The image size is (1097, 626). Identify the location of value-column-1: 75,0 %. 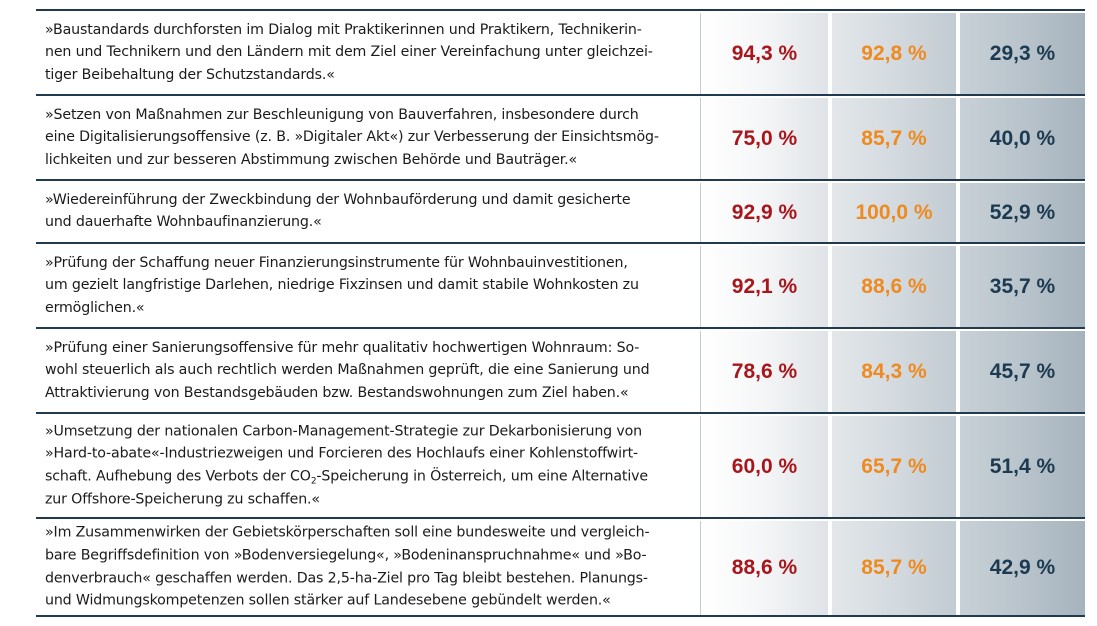
(764, 138).